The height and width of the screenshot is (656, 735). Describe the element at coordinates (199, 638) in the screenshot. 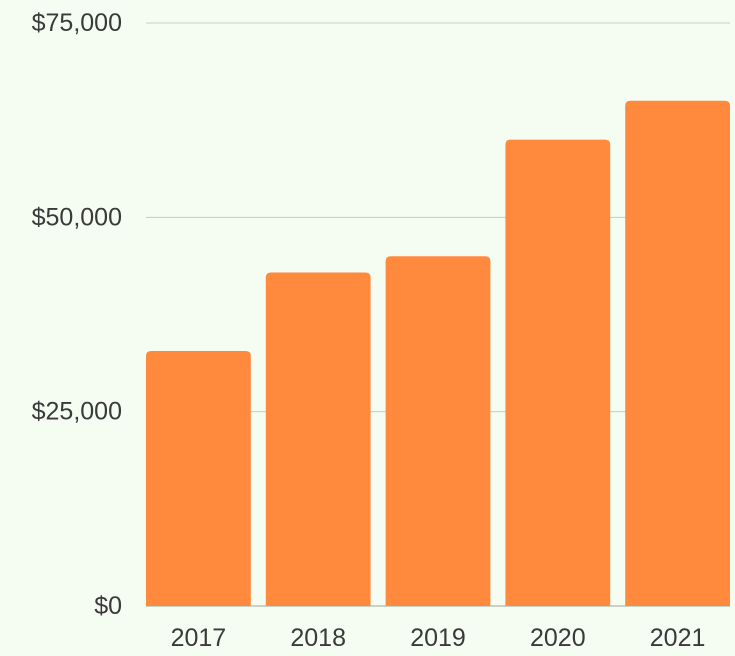

I see `x-tick-label: 2017` at that location.